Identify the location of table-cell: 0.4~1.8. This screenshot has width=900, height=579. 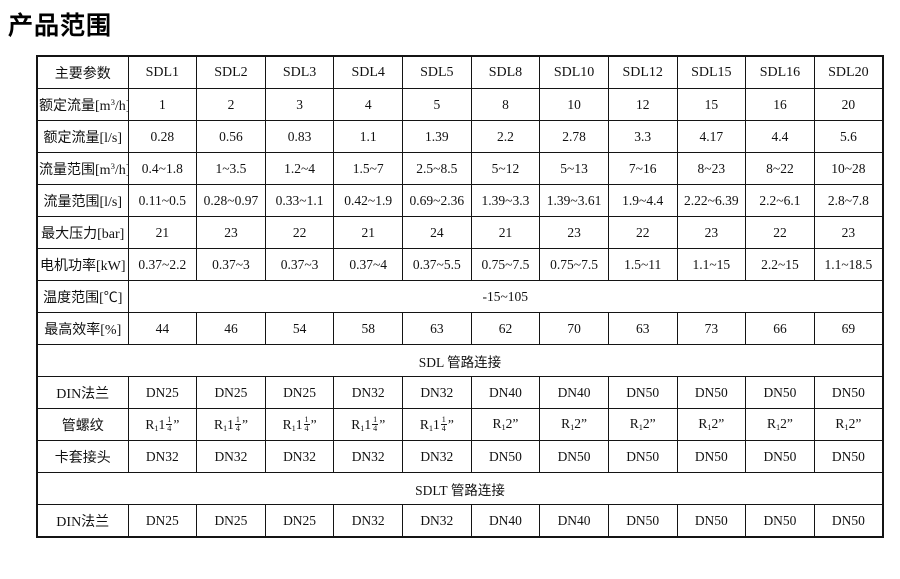
(162, 168).